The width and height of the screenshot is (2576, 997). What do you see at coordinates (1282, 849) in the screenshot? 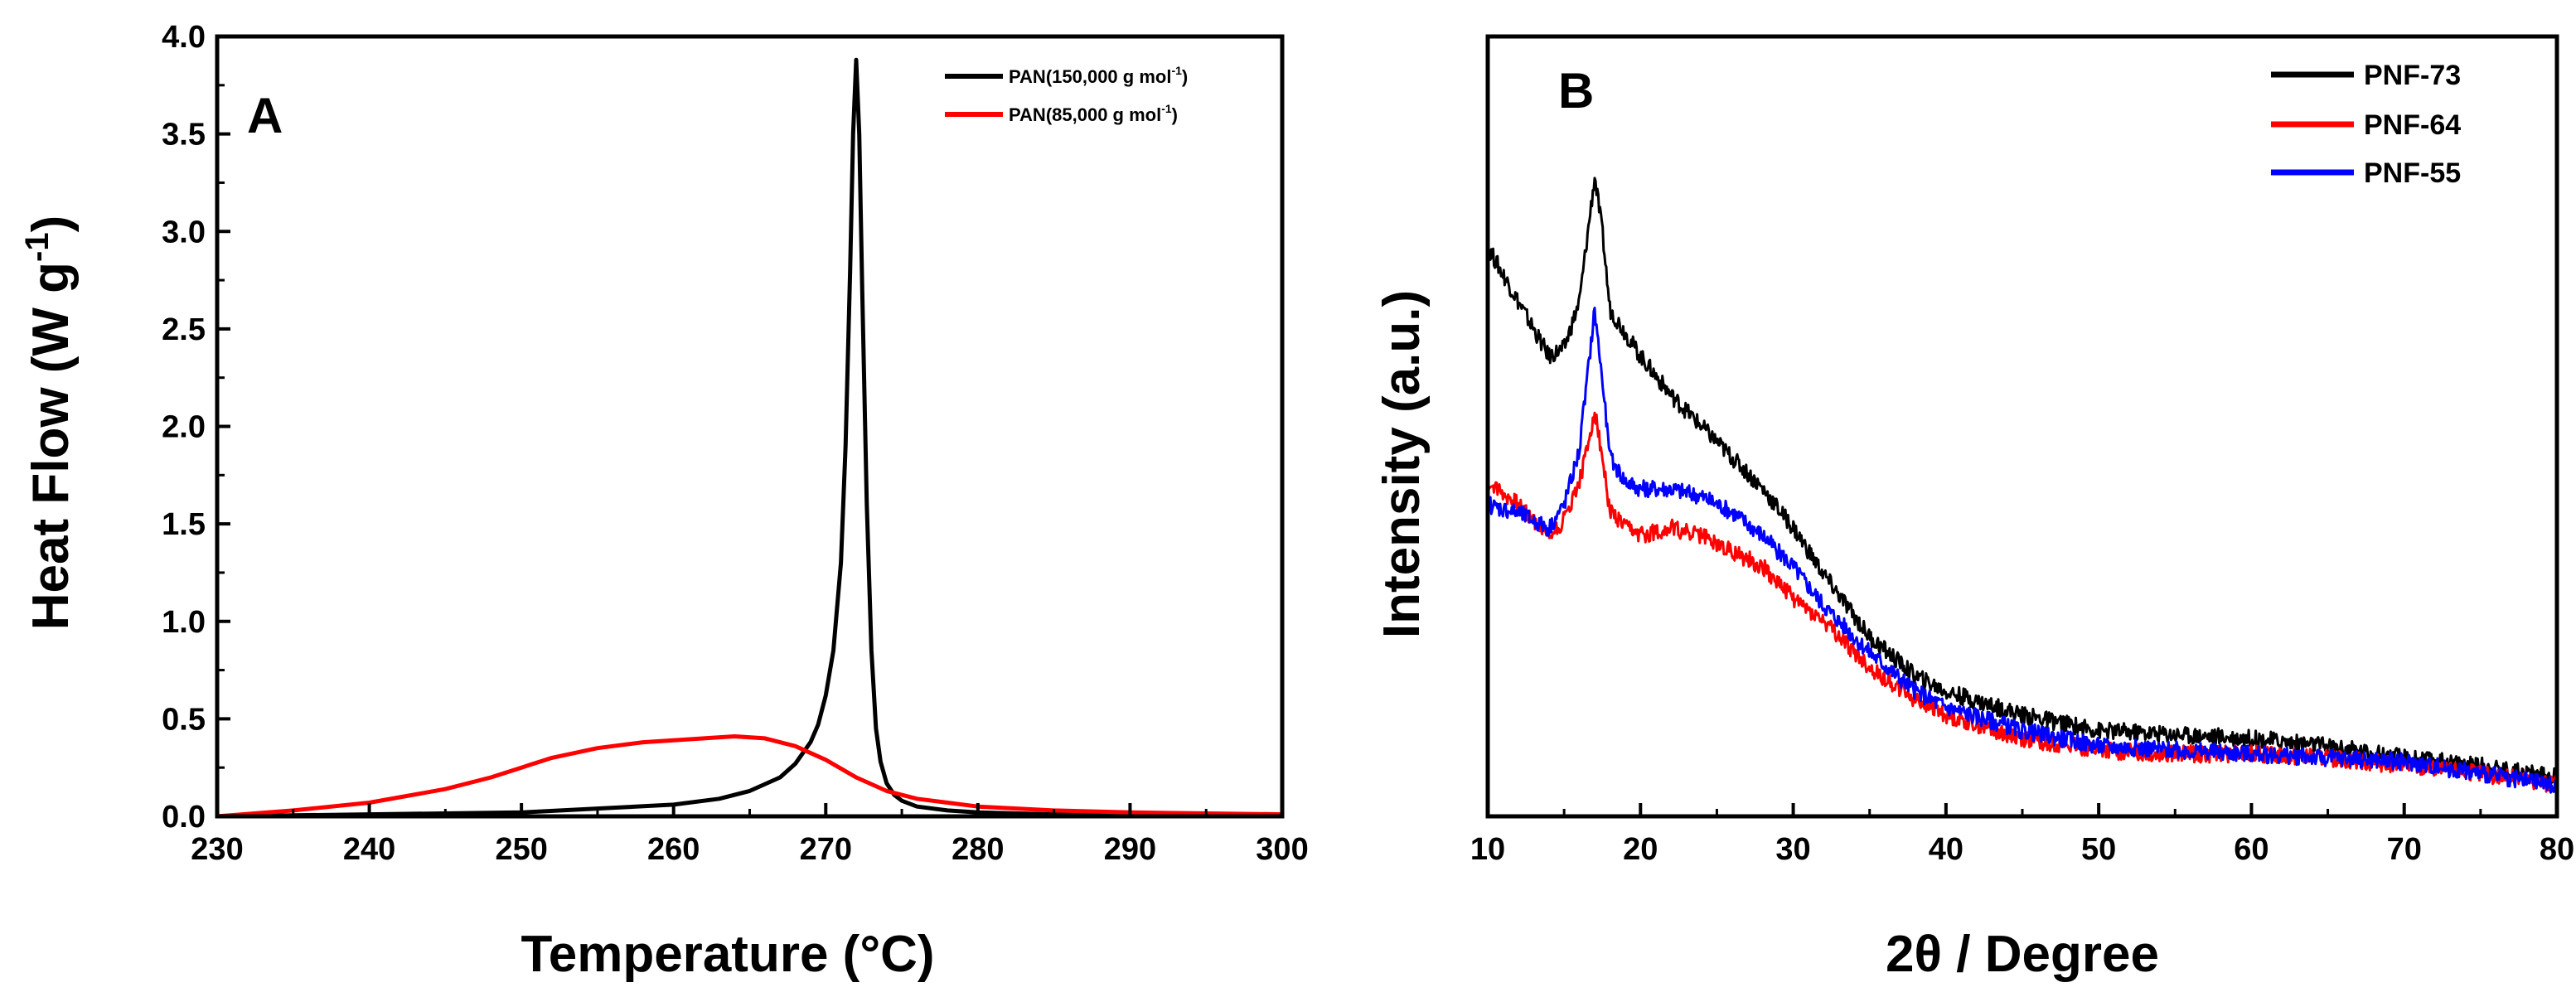
I see `x-tick-label: 300` at bounding box center [1282, 849].